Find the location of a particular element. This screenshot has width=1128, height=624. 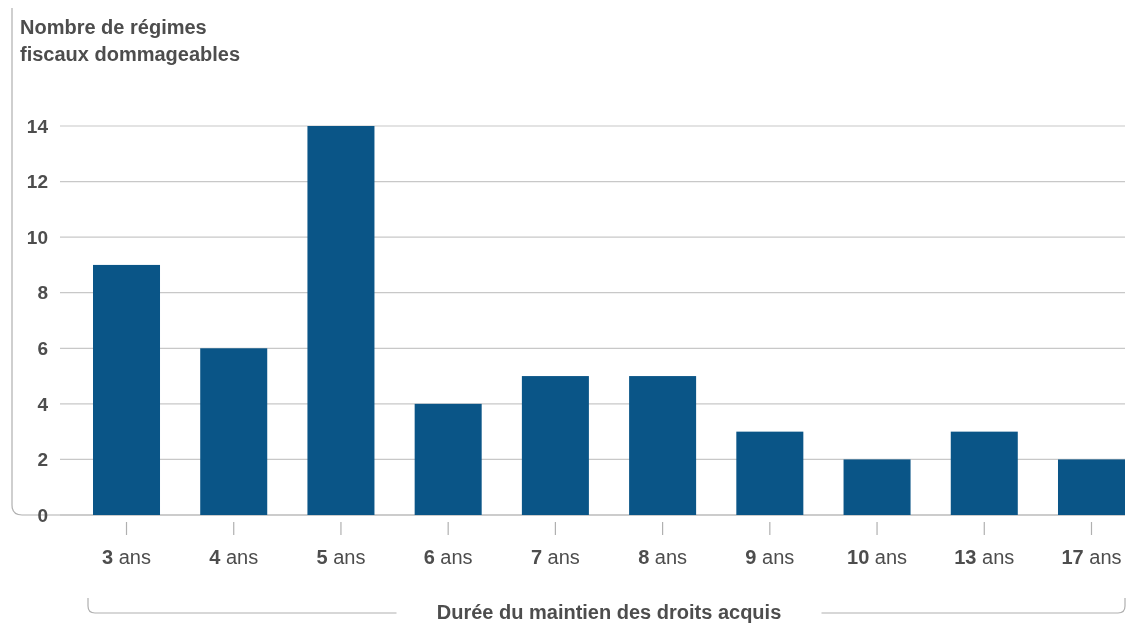

x-tick-label: 8 ans is located at coordinates (663, 557).